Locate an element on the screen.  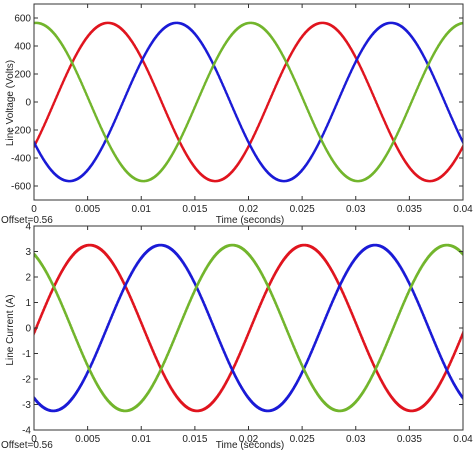
current-offset-note: Offset=0.56 is located at coordinates (27, 445).